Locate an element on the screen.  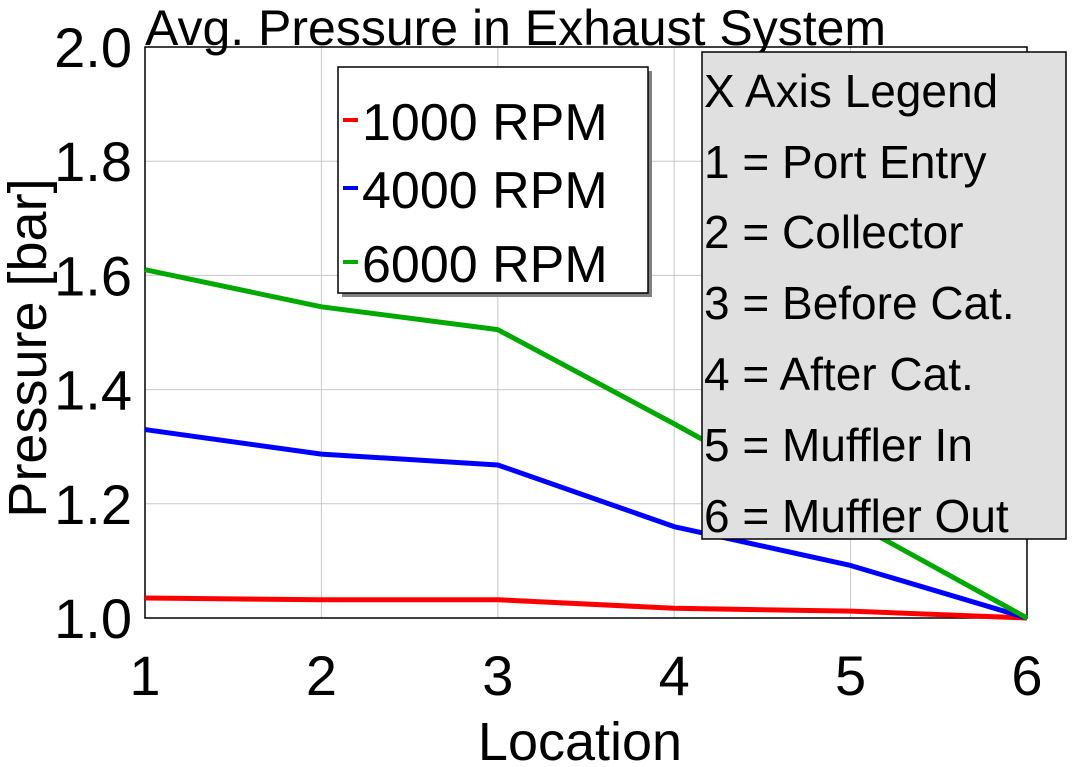
chart-title: Avg. Pressure in Exhaust System is located at coordinates (515, 28).